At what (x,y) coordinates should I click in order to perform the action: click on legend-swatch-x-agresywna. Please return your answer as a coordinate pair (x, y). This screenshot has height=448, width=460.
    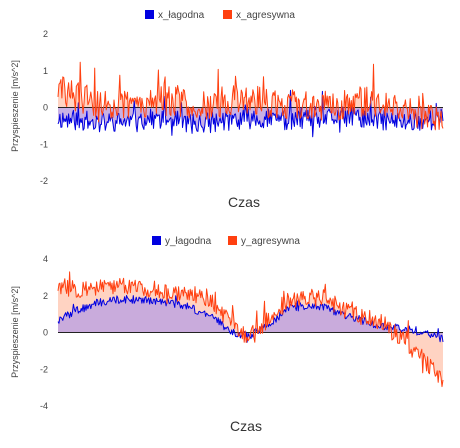
    Looking at the image, I should click on (227, 14).